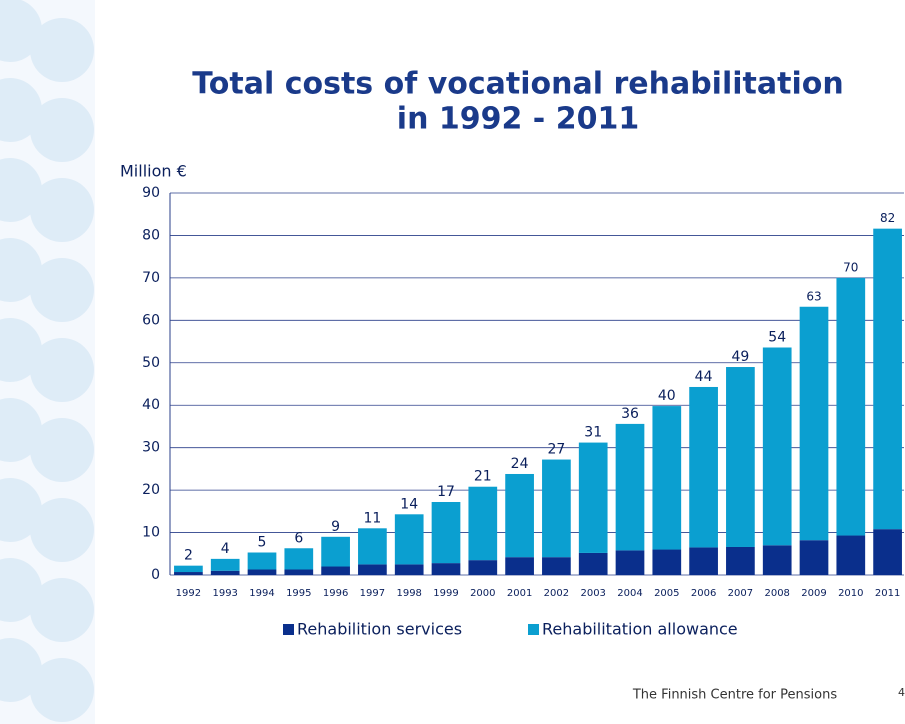 Image resolution: width=905 pixels, height=724 pixels. Describe the element at coordinates (225, 549) in the screenshot. I see `data-label: 4` at that location.